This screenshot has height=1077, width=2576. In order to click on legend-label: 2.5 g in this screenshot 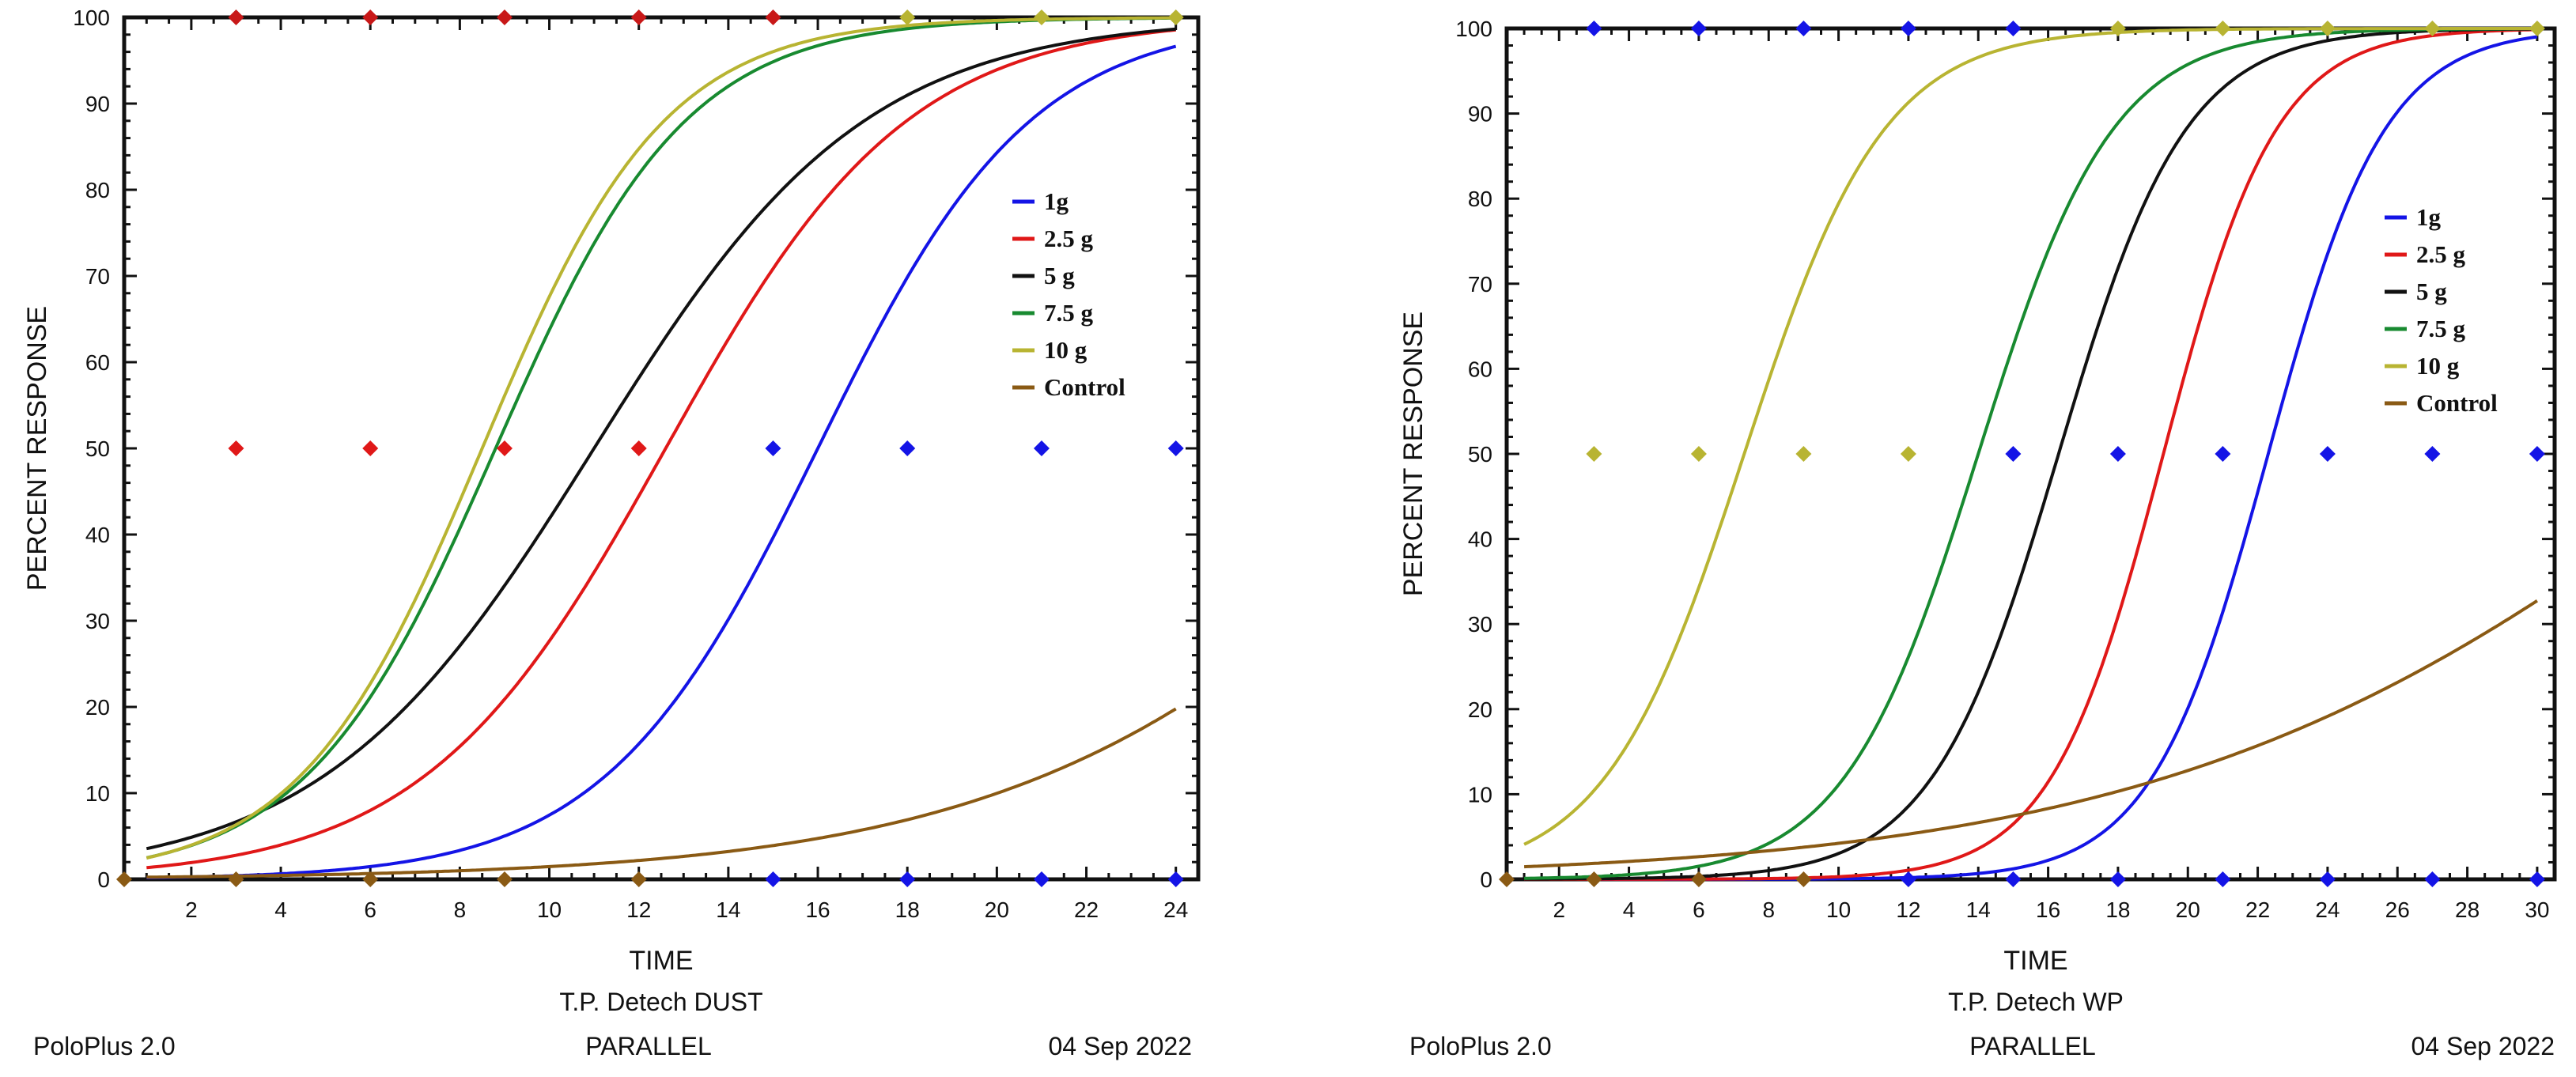, I will do `click(2441, 254)`.